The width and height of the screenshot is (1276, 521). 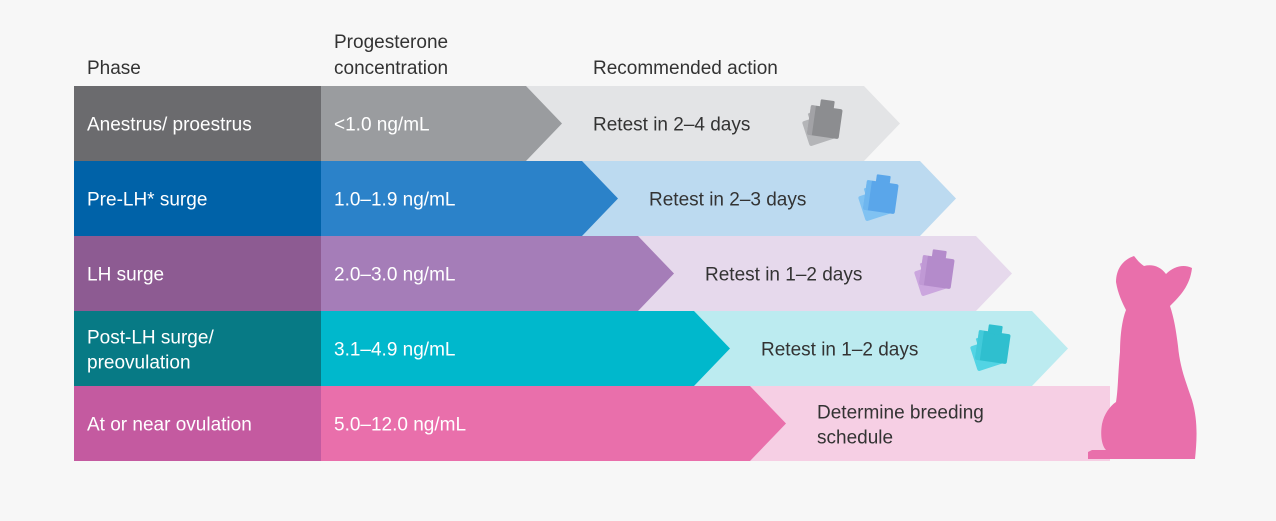 What do you see at coordinates (1142, 357) in the screenshot?
I see `dog-silhouette-icon` at bounding box center [1142, 357].